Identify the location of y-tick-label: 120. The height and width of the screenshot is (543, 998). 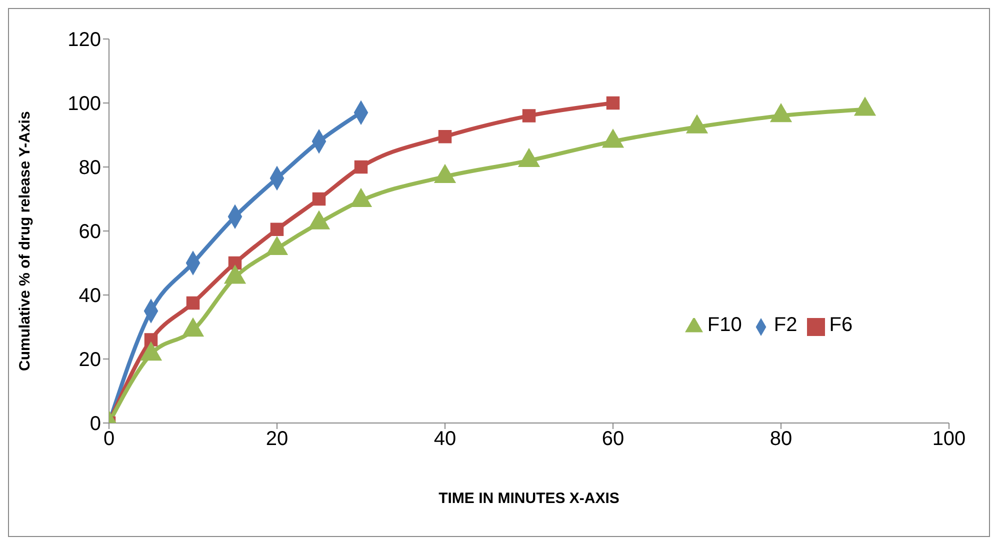
(84, 40).